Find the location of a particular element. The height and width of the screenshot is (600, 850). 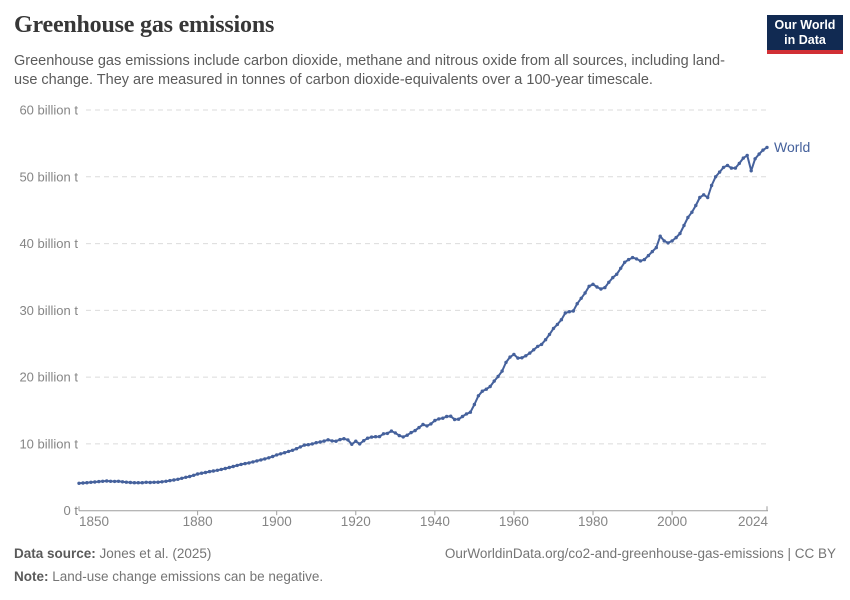

y-tick-label: 30 billion t is located at coordinates (48, 310).